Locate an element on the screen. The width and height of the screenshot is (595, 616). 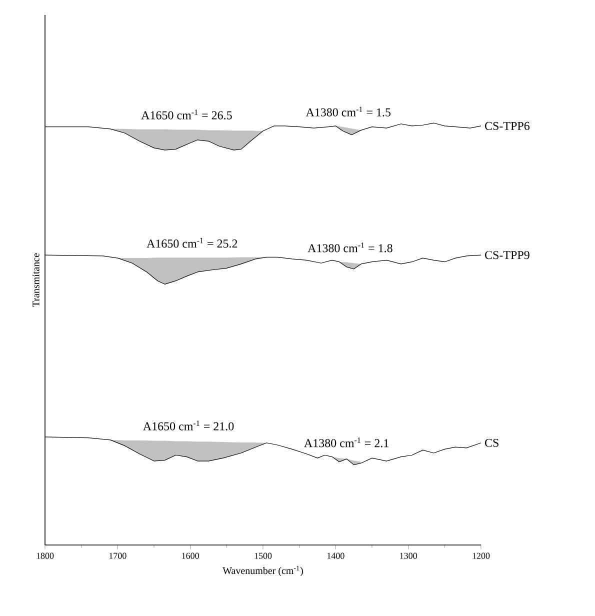
y-axis-title: Transmitance is located at coordinates (36, 280).